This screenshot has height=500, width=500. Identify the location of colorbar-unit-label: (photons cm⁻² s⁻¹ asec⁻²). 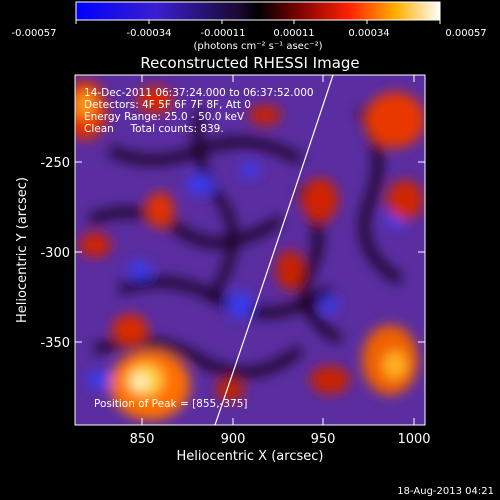
(257, 46).